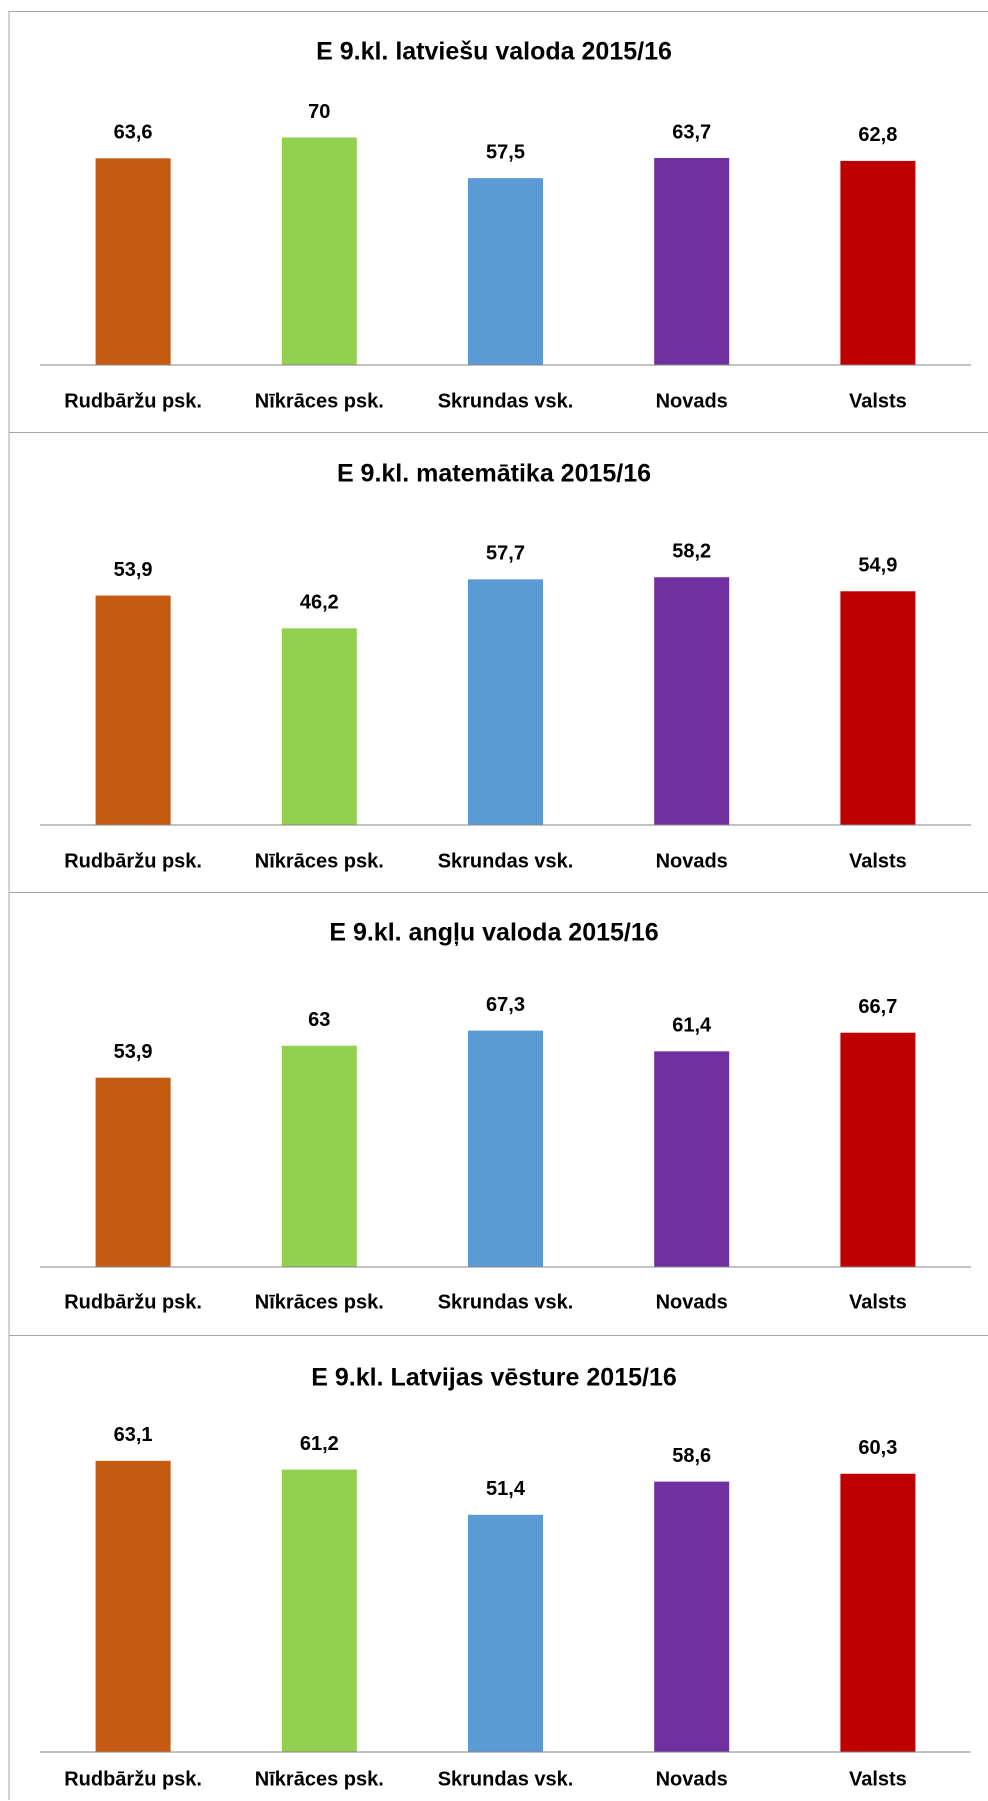 The image size is (988, 1801). What do you see at coordinates (319, 112) in the screenshot?
I see `data-label: 70` at bounding box center [319, 112].